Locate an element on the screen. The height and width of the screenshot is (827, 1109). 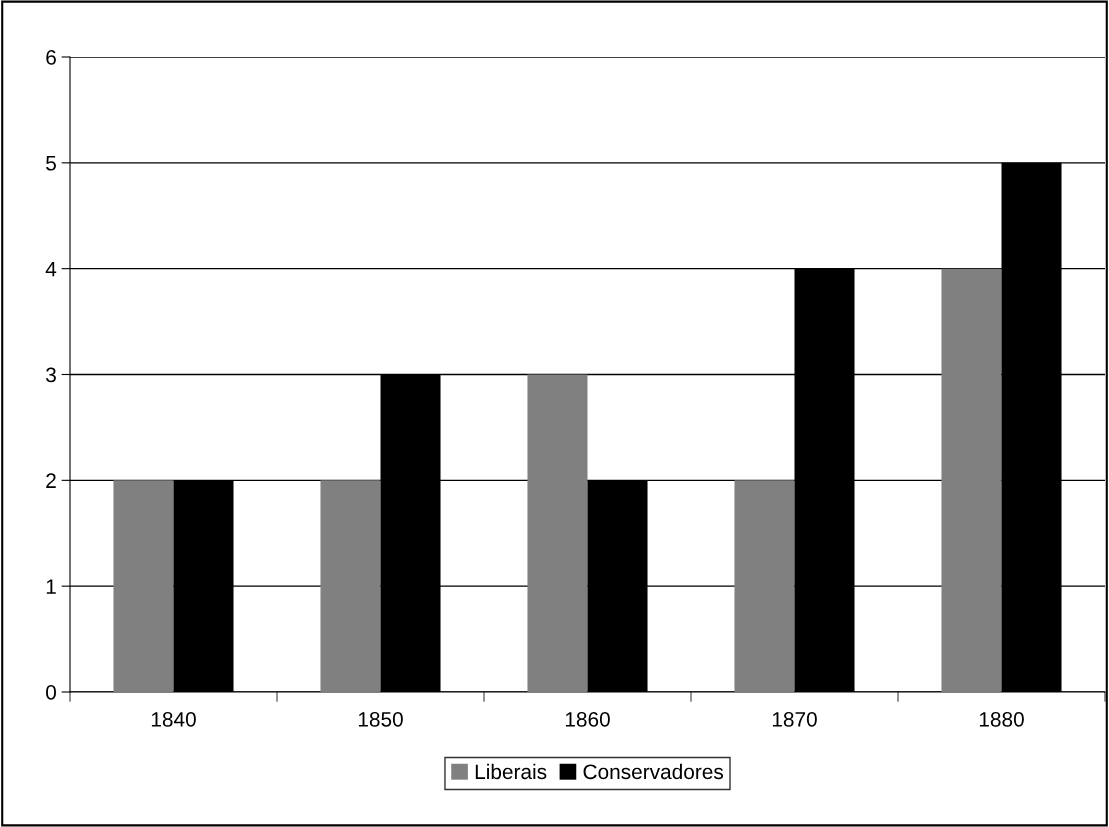
x-tick-label: 1840 is located at coordinates (173, 719).